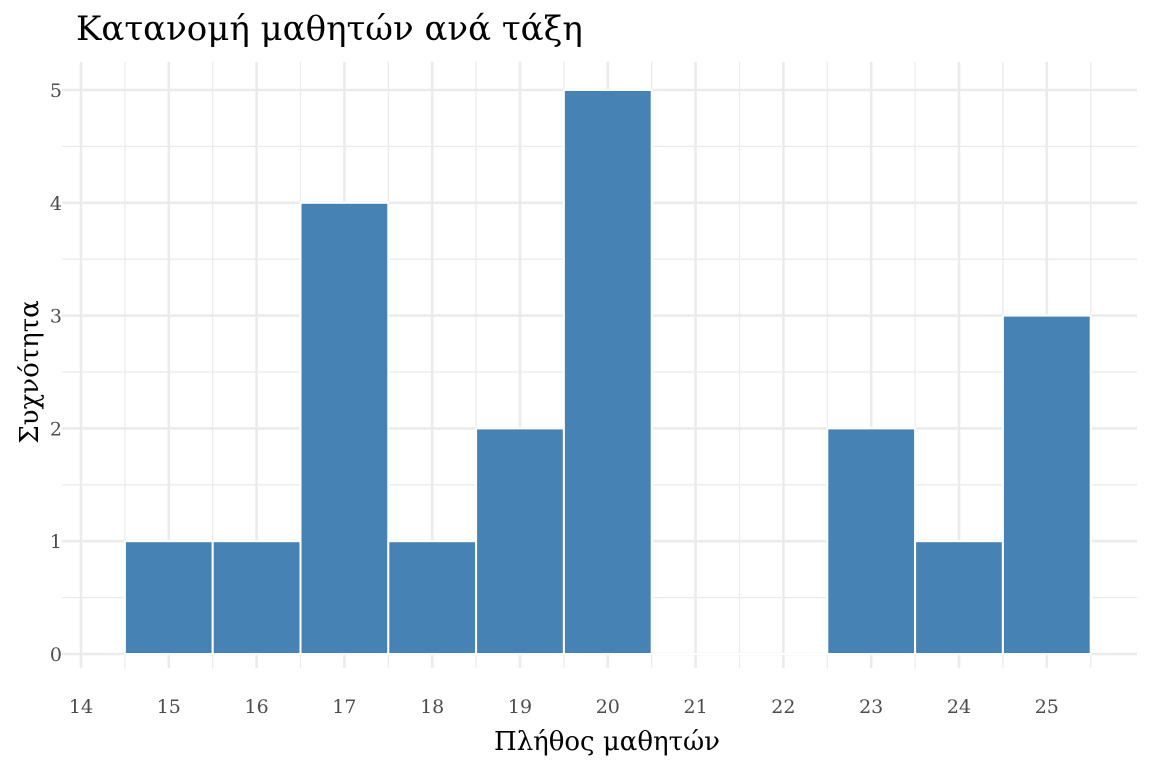 The height and width of the screenshot is (768, 1152). I want to click on y-tick-label: 3, so click(56, 317).